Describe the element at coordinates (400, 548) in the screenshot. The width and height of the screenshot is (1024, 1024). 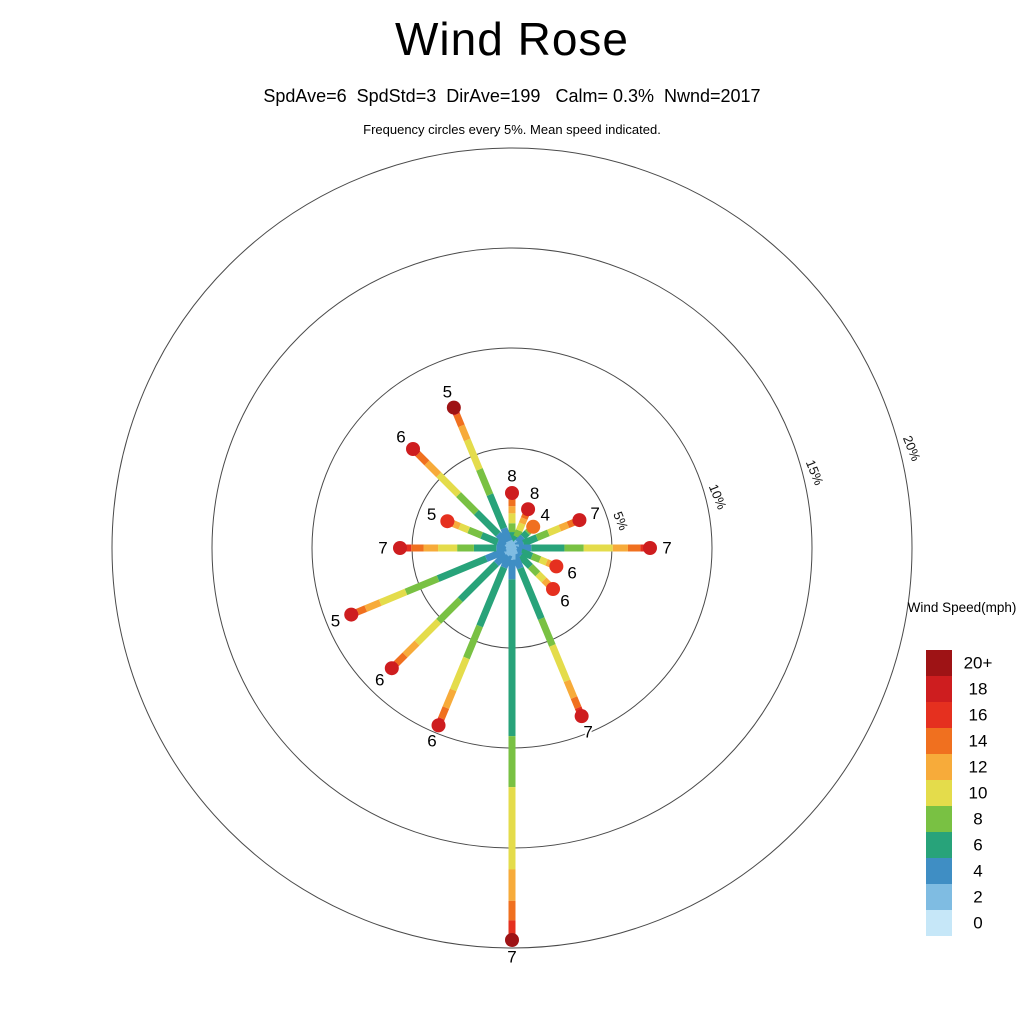
I see `wind-ray-tip-W` at that location.